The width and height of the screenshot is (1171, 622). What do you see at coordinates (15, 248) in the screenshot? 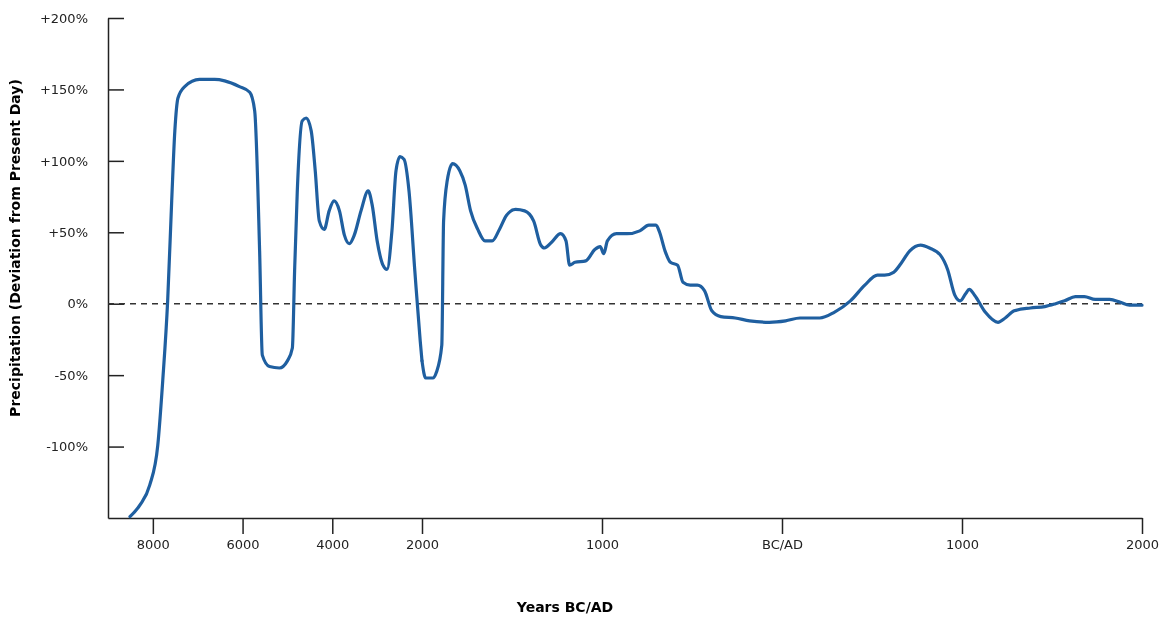
I see `y-axis-title: Precipitation (Deviation from Present Day)` at bounding box center [15, 248].